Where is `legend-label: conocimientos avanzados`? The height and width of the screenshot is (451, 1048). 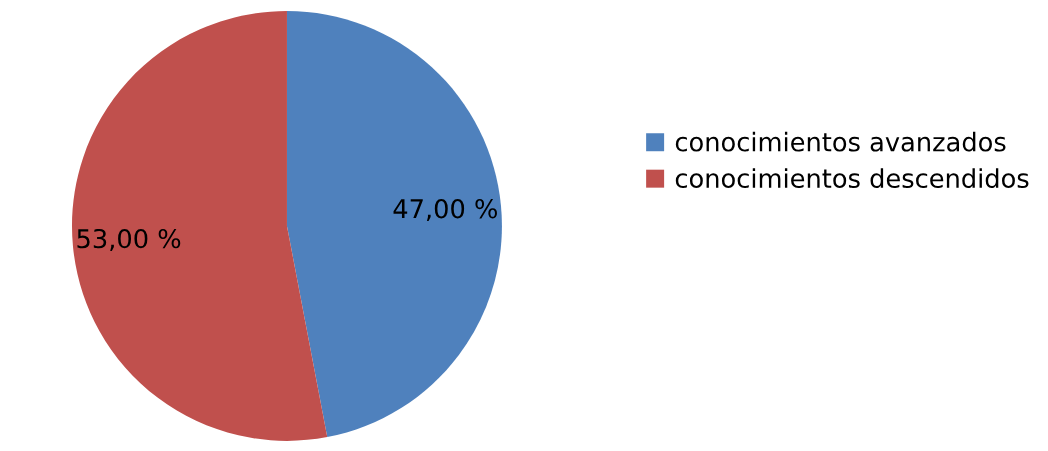
legend-label: conocimientos avanzados is located at coordinates (840, 141).